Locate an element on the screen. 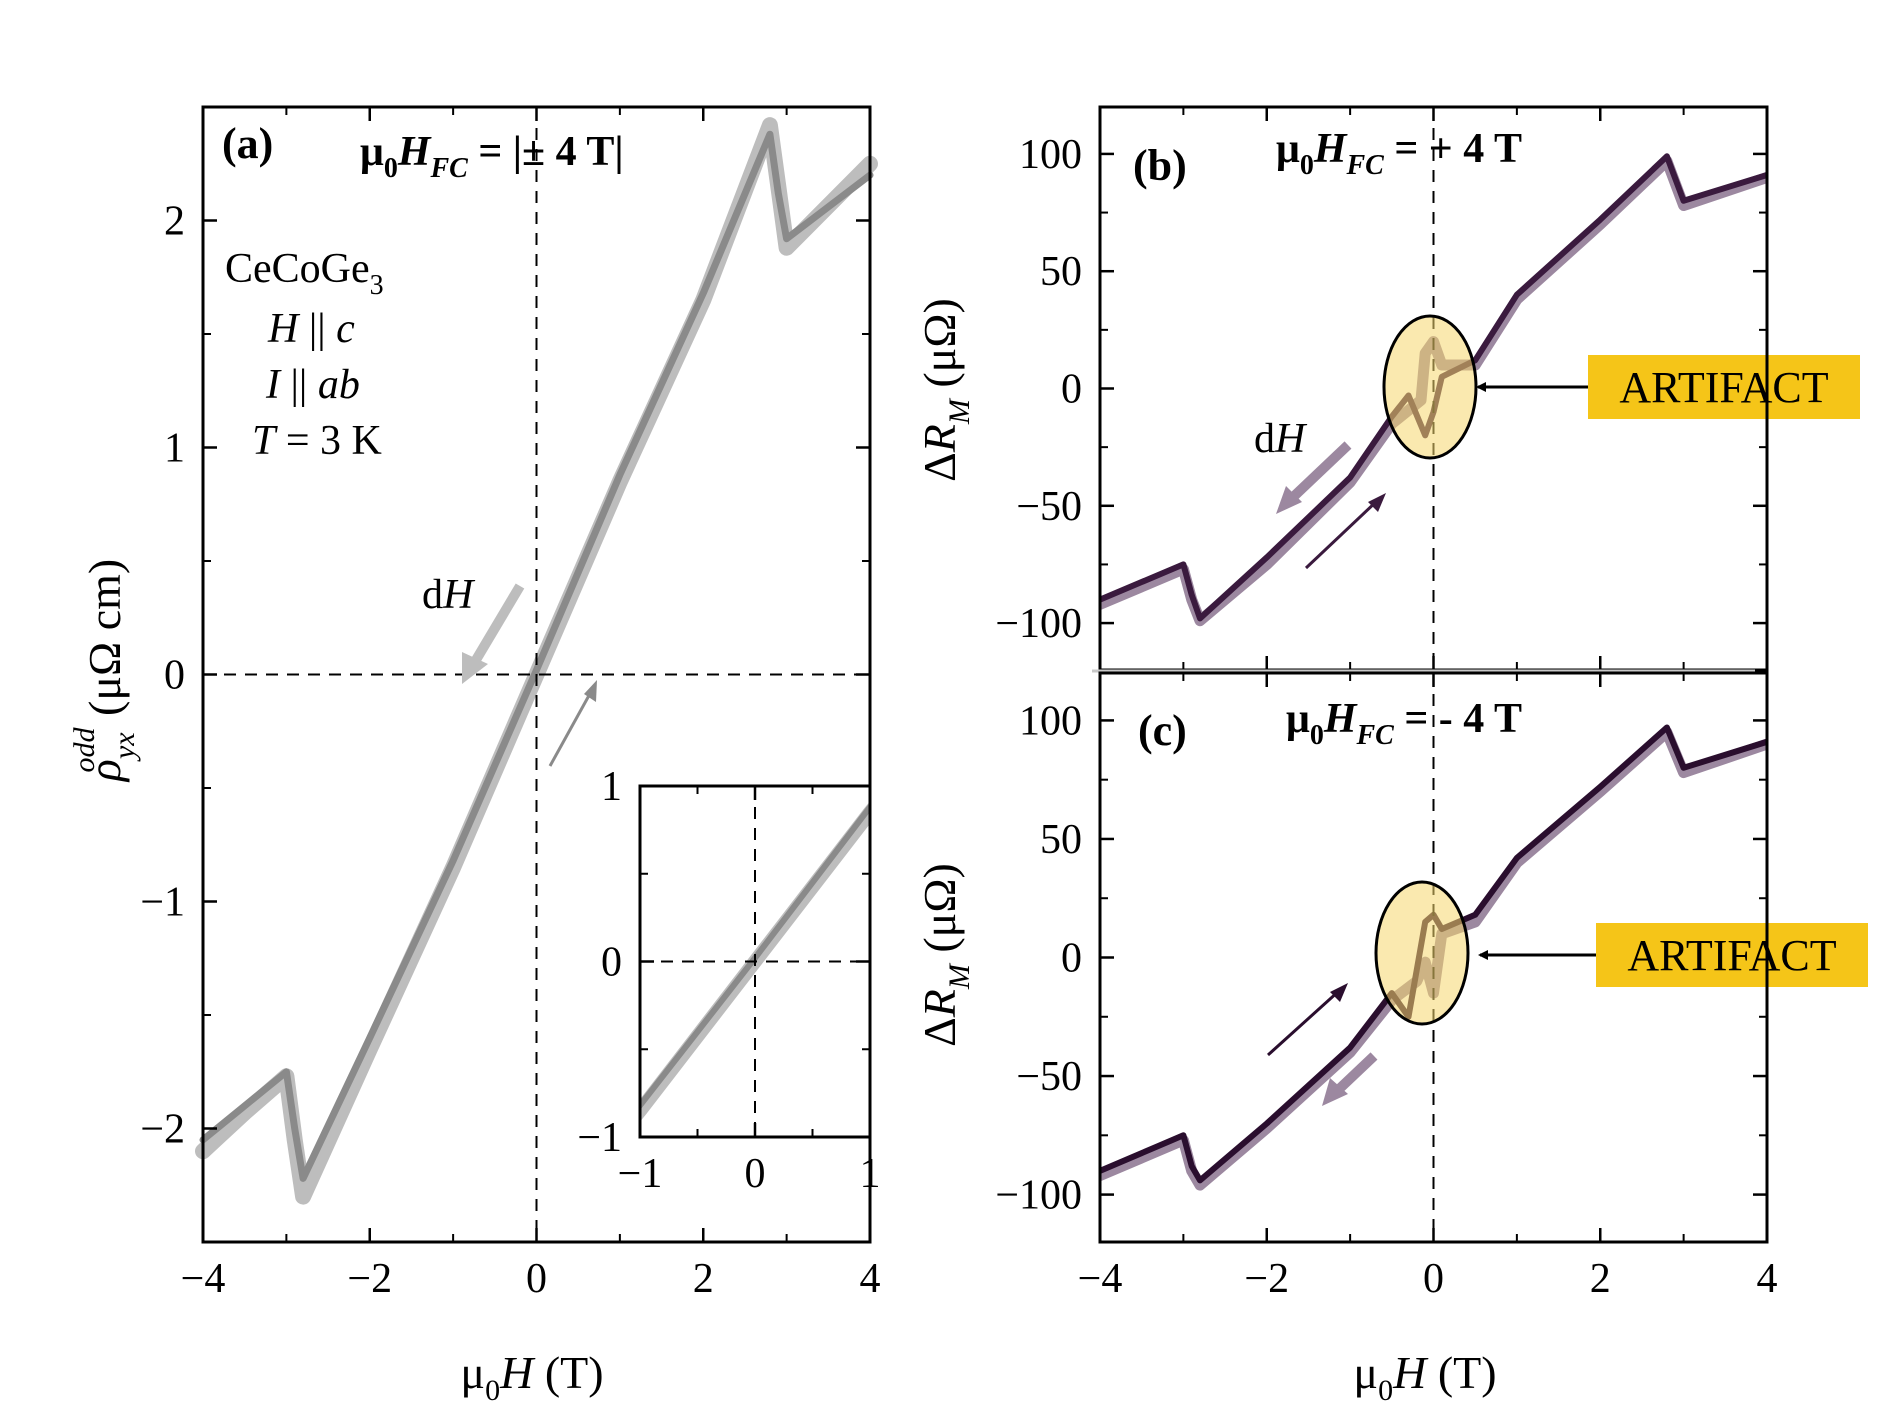  panel-b-ytick-label: 0 is located at coordinates (1071, 390).